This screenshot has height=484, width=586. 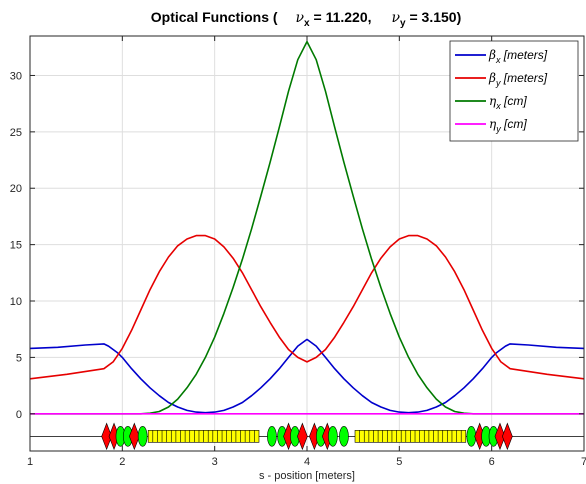 I want to click on y-tick-label-20: 20, so click(x=16, y=189).